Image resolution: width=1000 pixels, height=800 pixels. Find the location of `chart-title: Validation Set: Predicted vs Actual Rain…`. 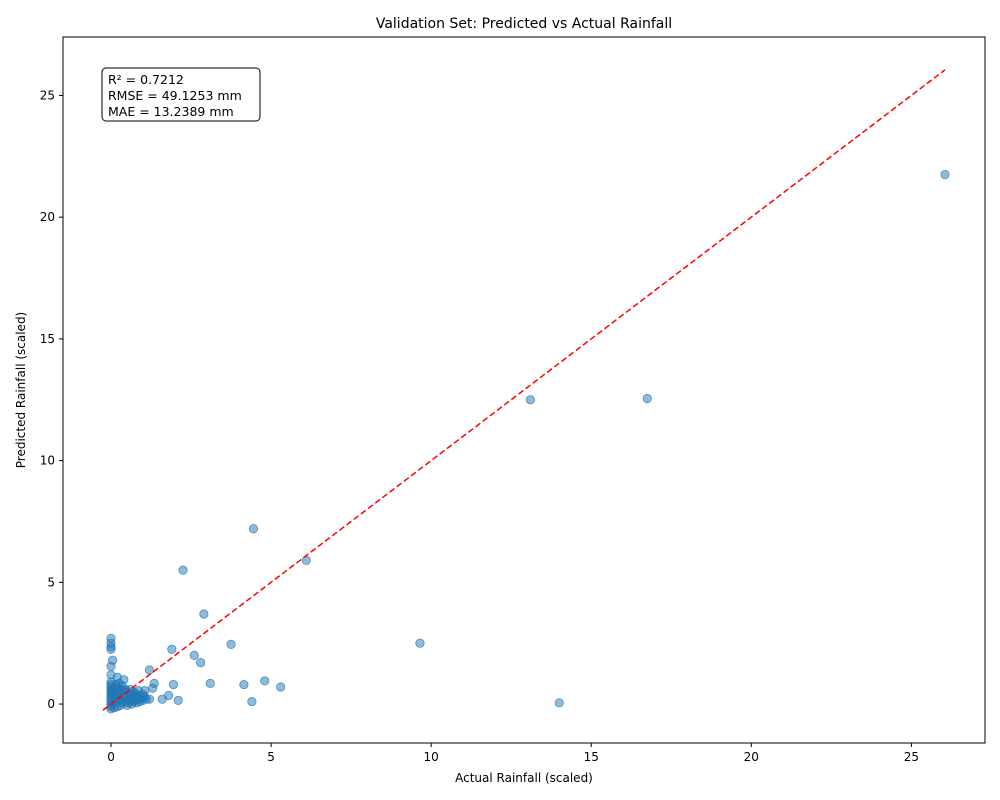

chart-title: Validation Set: Predicted vs Actual Rain… is located at coordinates (524, 24).